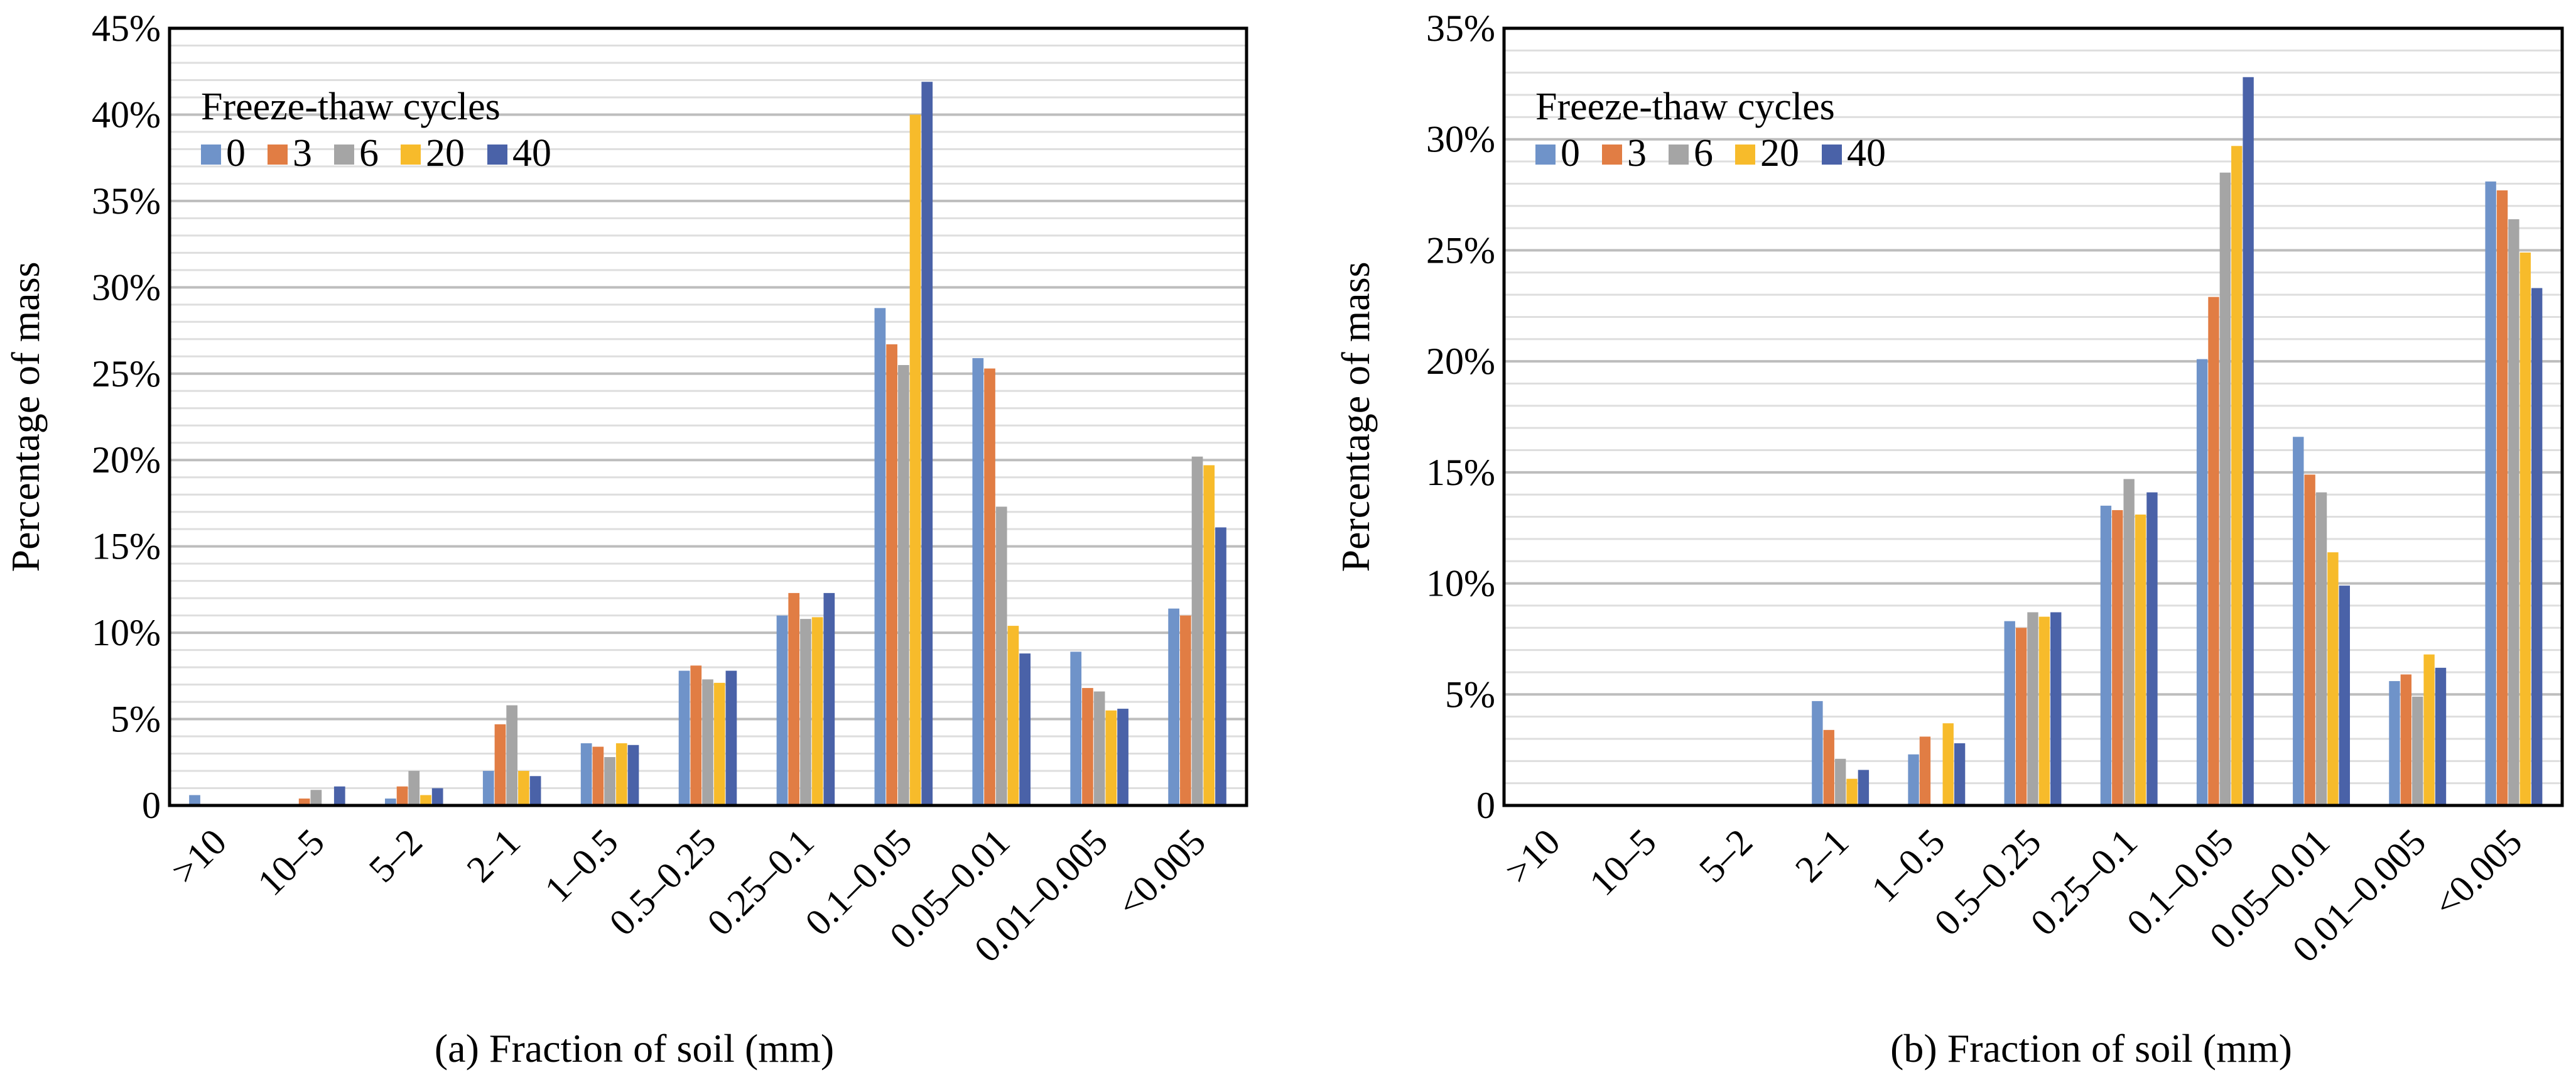 The height and width of the screenshot is (1080, 2576). What do you see at coordinates (1779, 153) in the screenshot?
I see `legend-label-20: 20` at bounding box center [1779, 153].